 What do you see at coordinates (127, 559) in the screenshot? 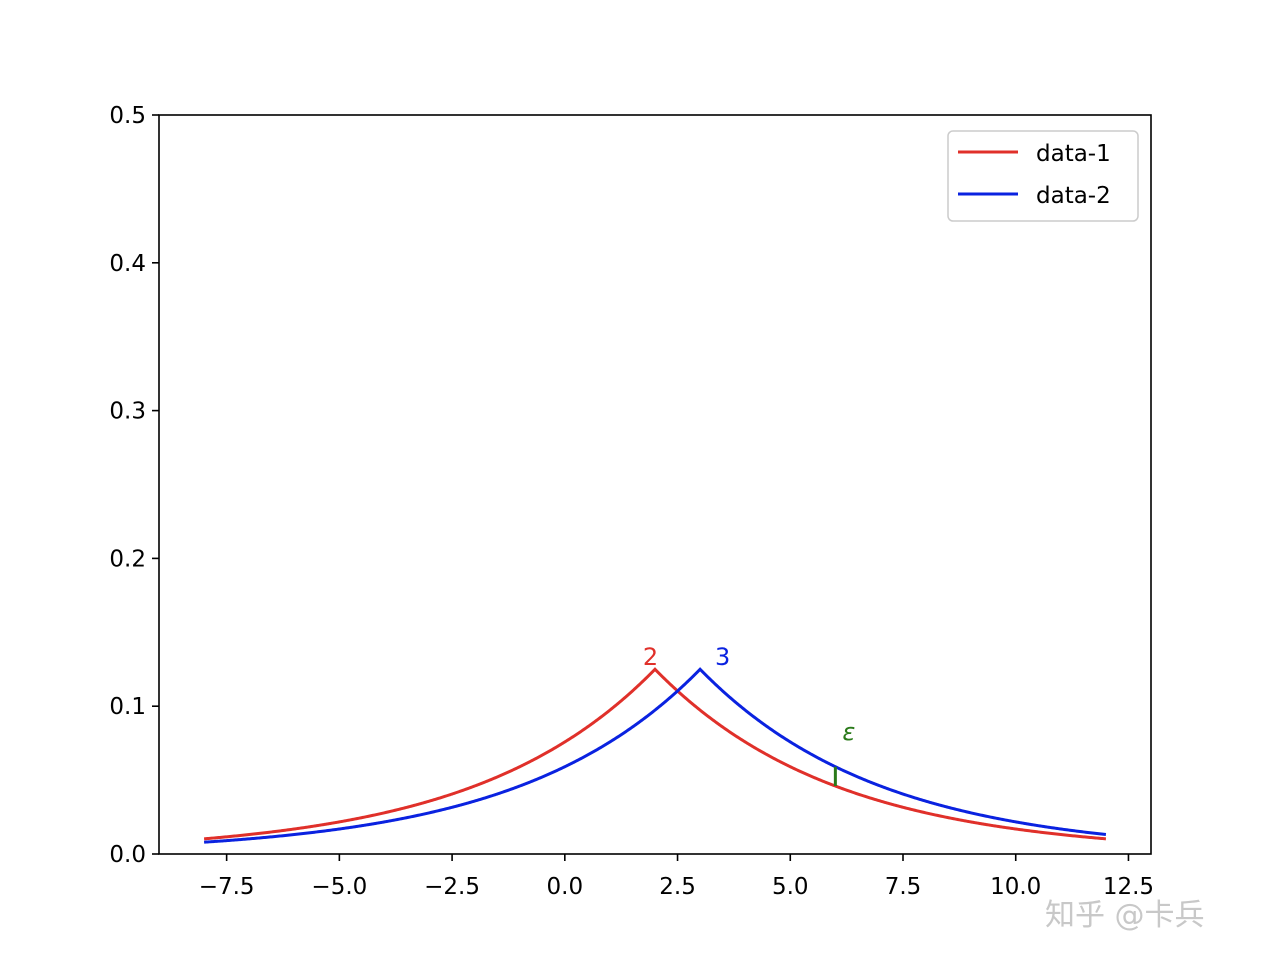
I see `y-tick-label: 0.2` at bounding box center [127, 559].